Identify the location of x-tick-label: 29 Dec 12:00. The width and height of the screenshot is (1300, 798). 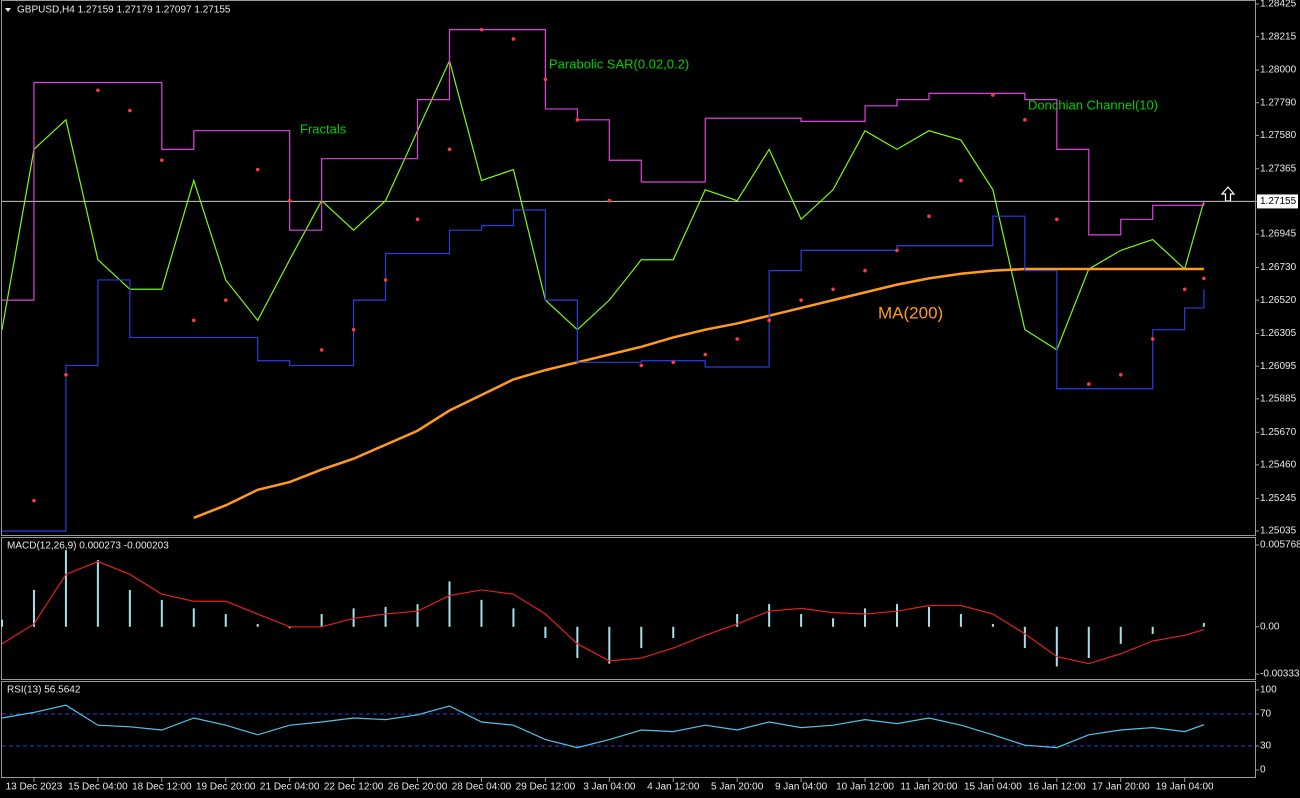
(546, 787).